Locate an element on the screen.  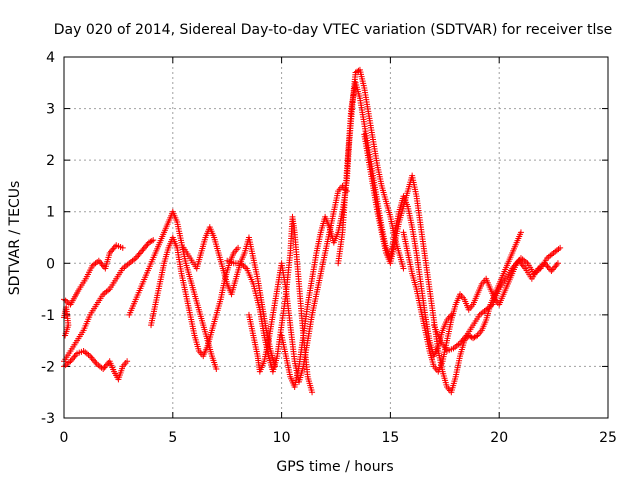
y-tick-label: -3 is located at coordinates (48, 419).